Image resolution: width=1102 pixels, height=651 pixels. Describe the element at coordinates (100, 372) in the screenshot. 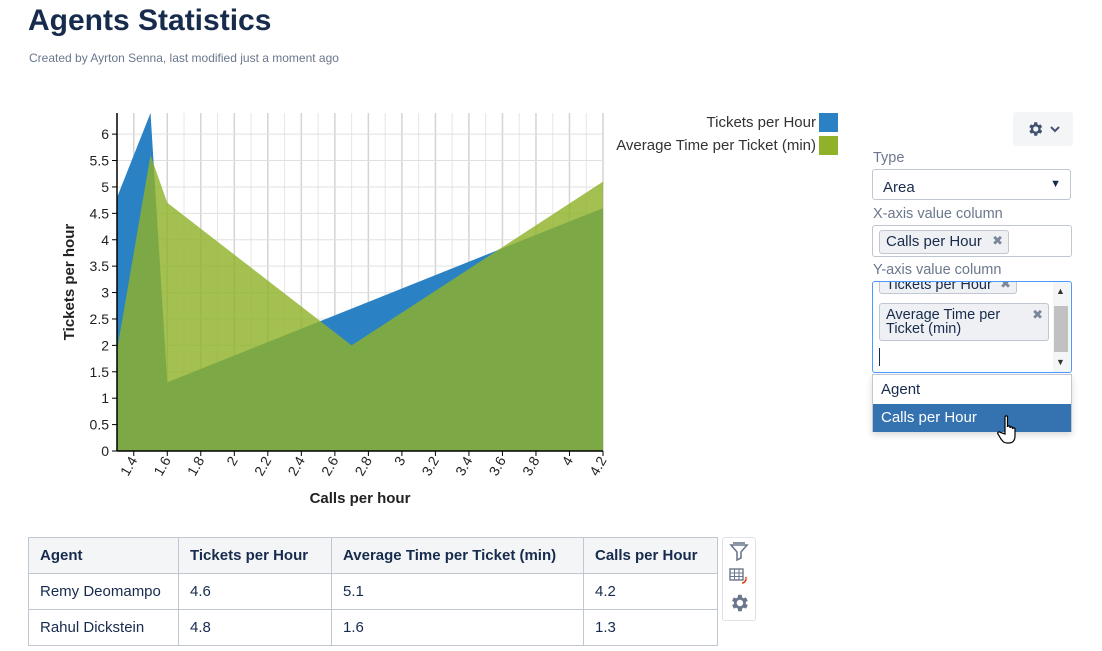

I see `y-tick-label: 1.5` at that location.